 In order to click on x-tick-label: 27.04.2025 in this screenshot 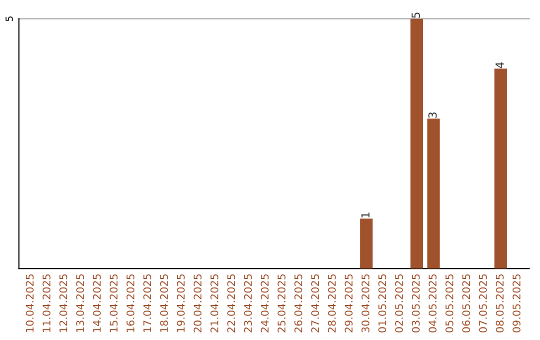, I will do `click(315, 303)`.